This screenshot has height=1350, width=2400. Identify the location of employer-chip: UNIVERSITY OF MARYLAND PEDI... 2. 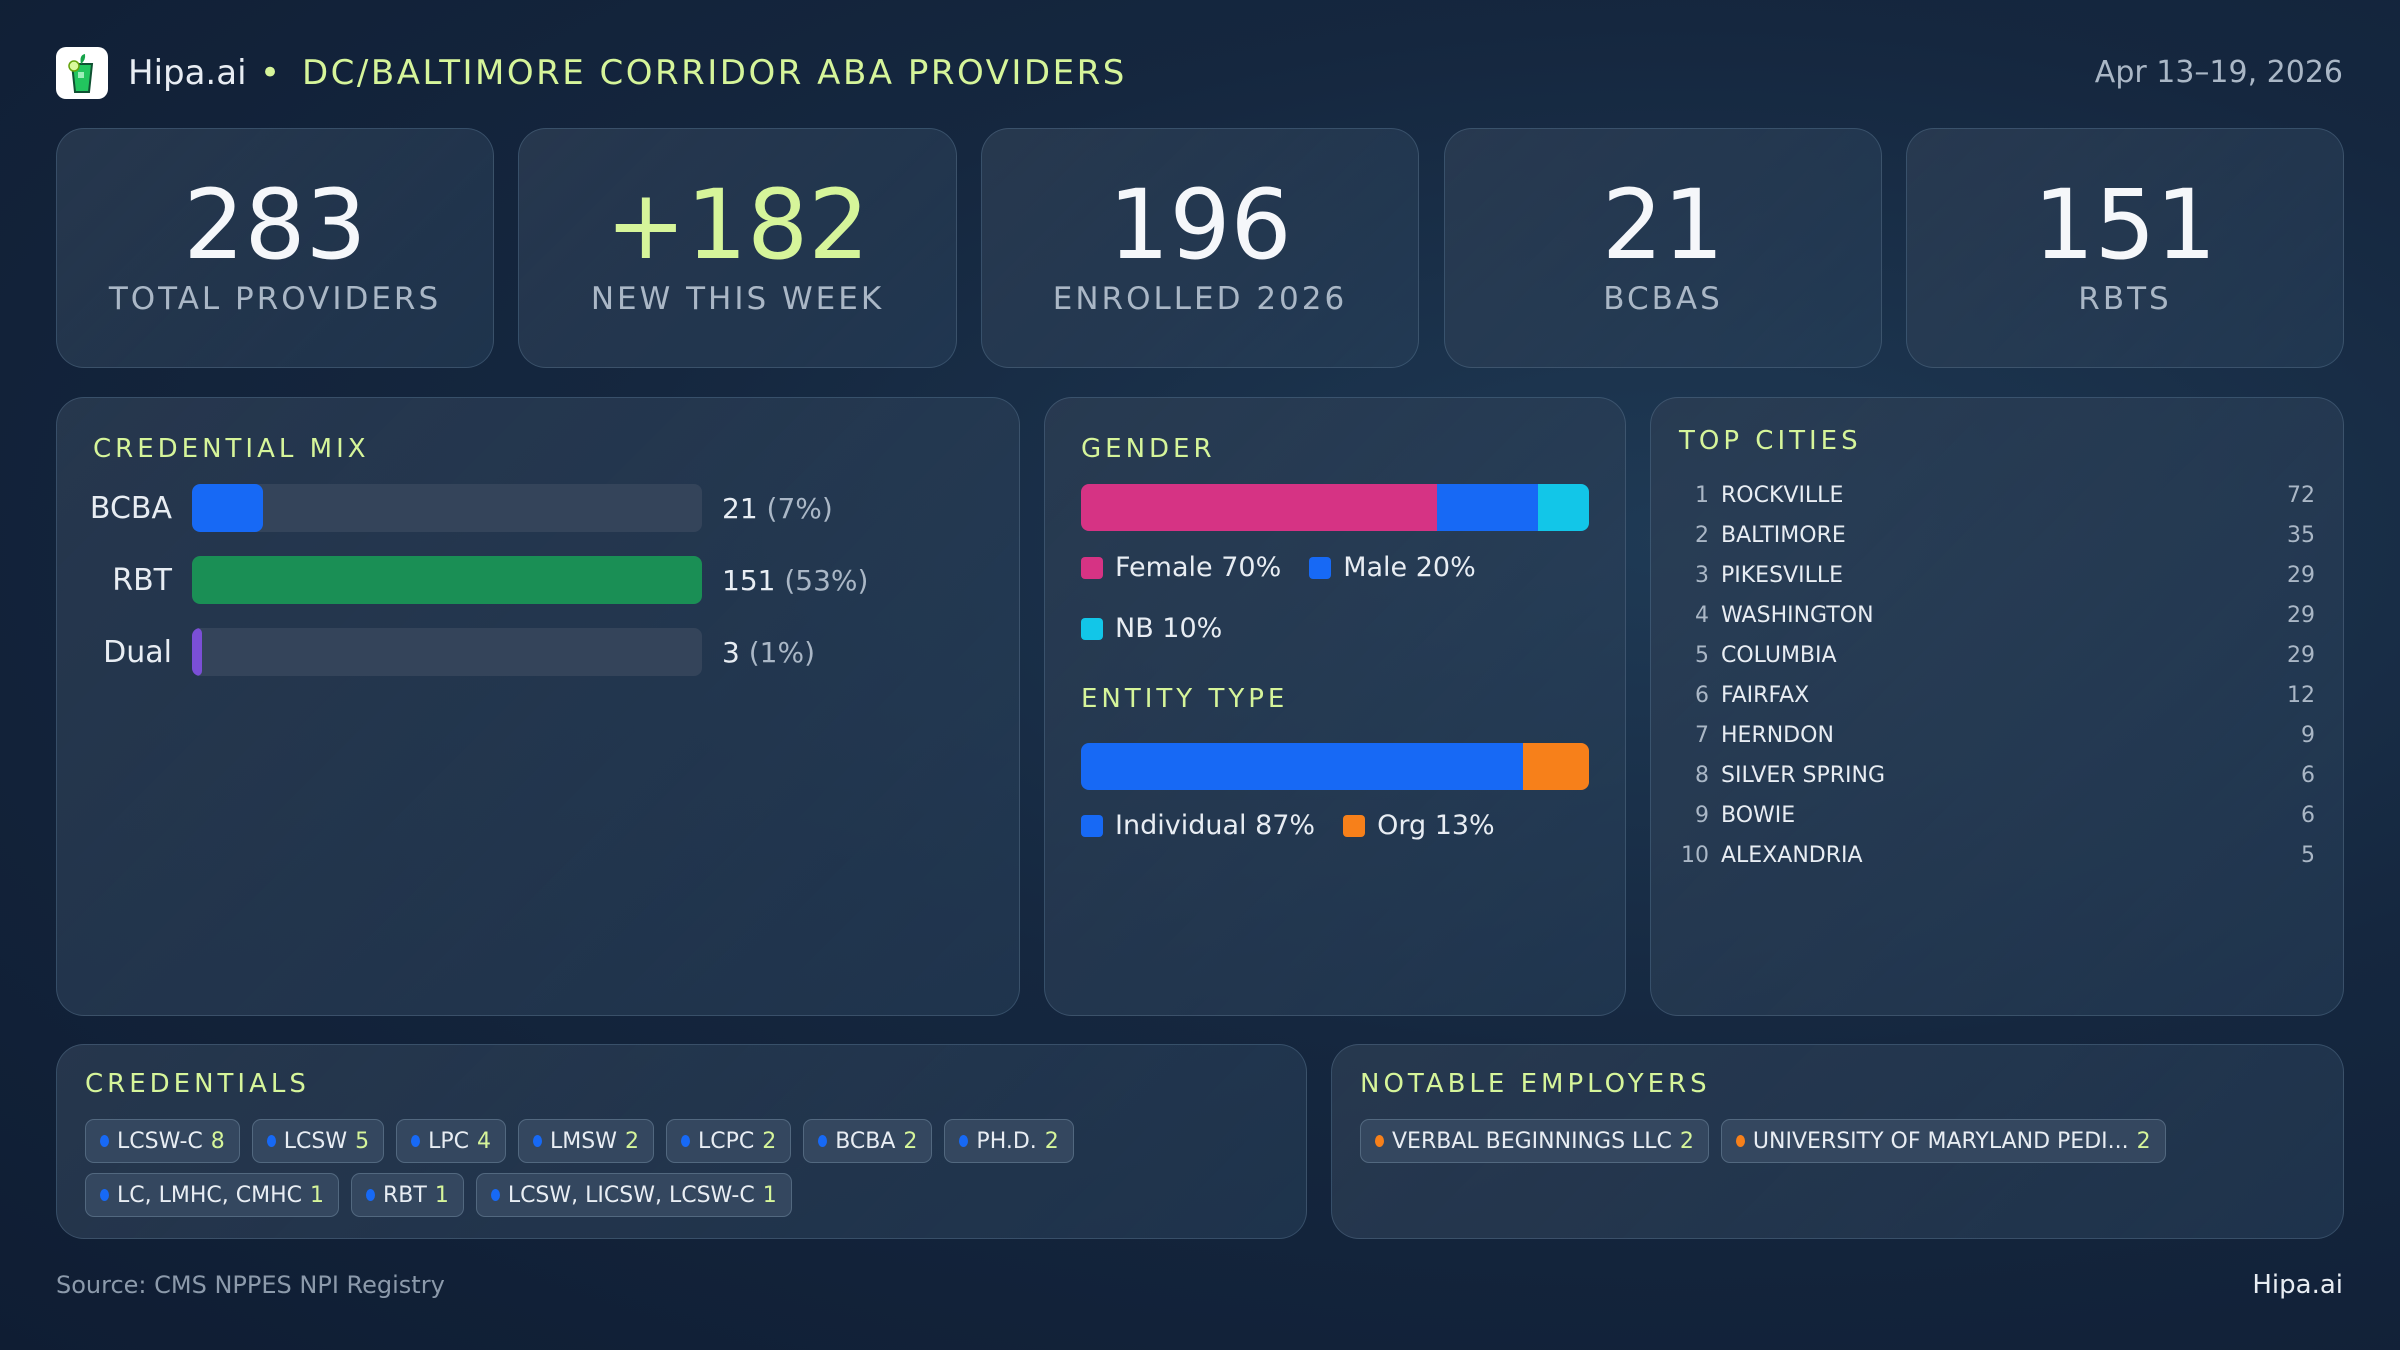
(1943, 1141).